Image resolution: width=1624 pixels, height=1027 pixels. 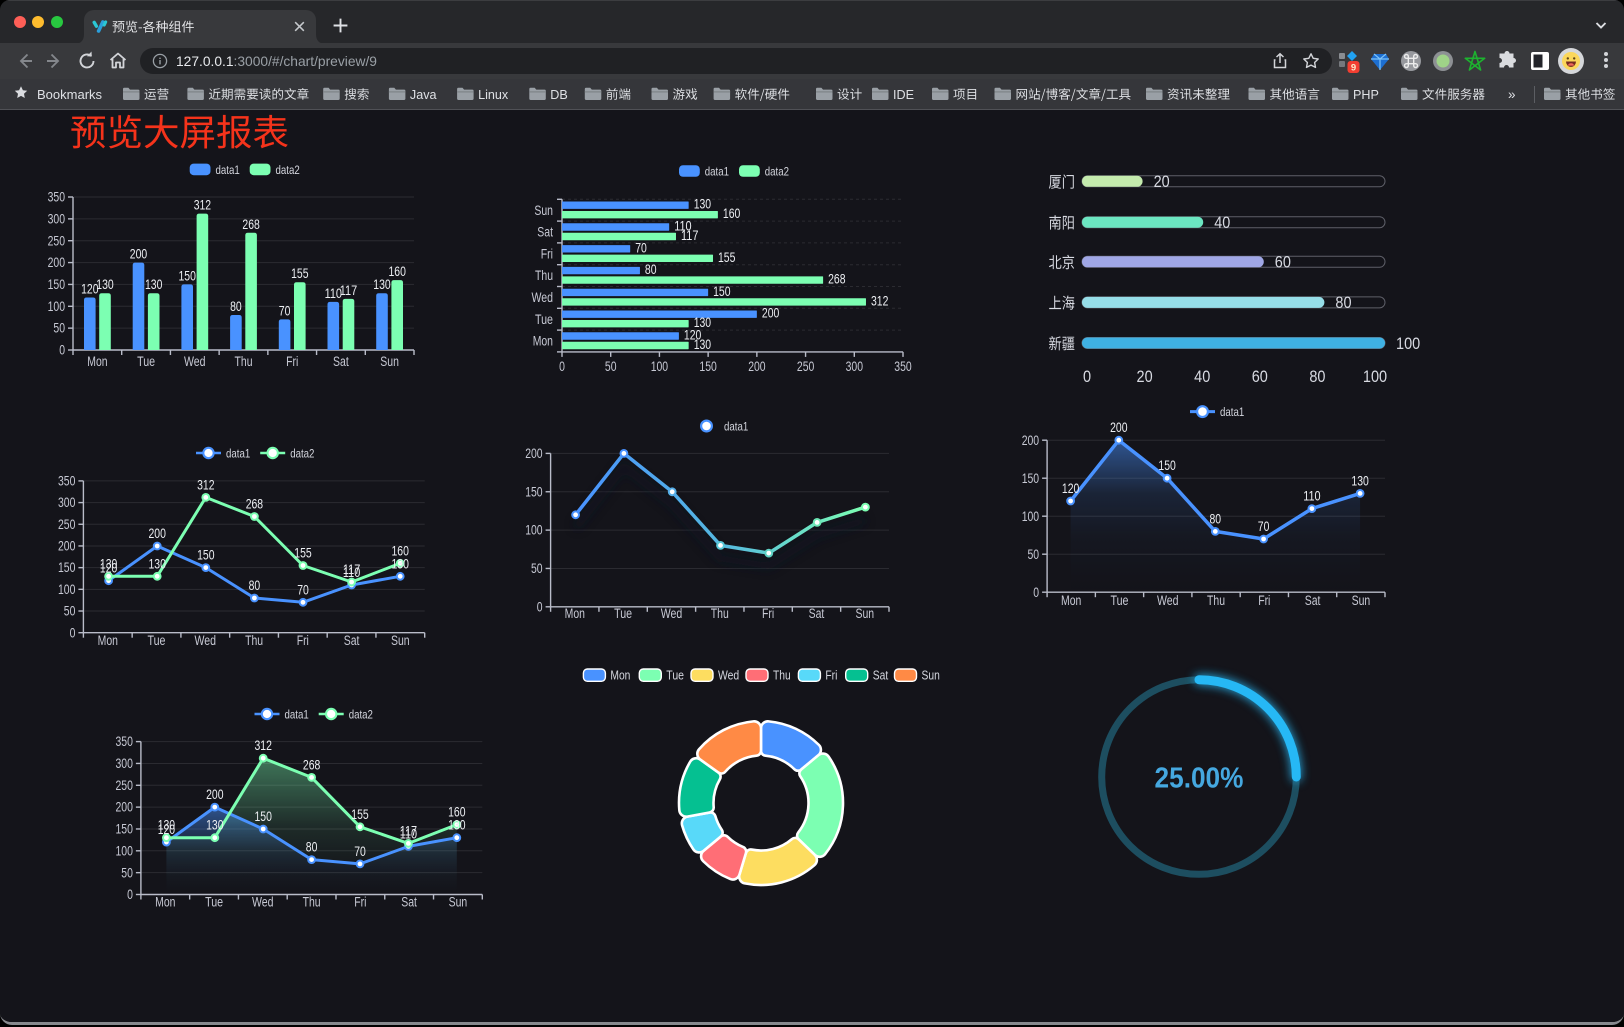 I want to click on svg-text: PHP, so click(x=1366, y=95).